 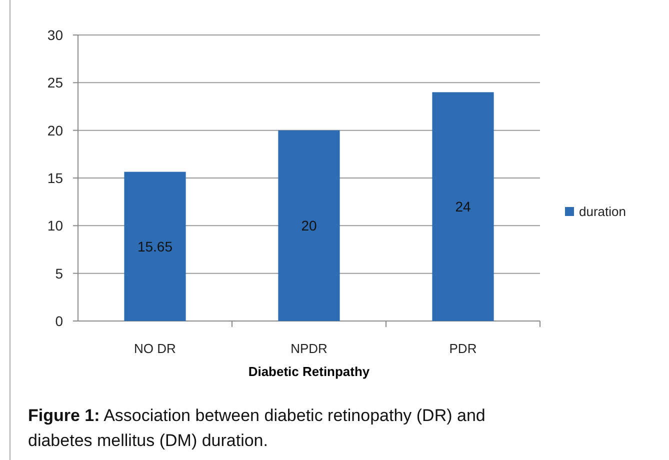 What do you see at coordinates (55, 226) in the screenshot?
I see `y-tick-label: 10` at bounding box center [55, 226].